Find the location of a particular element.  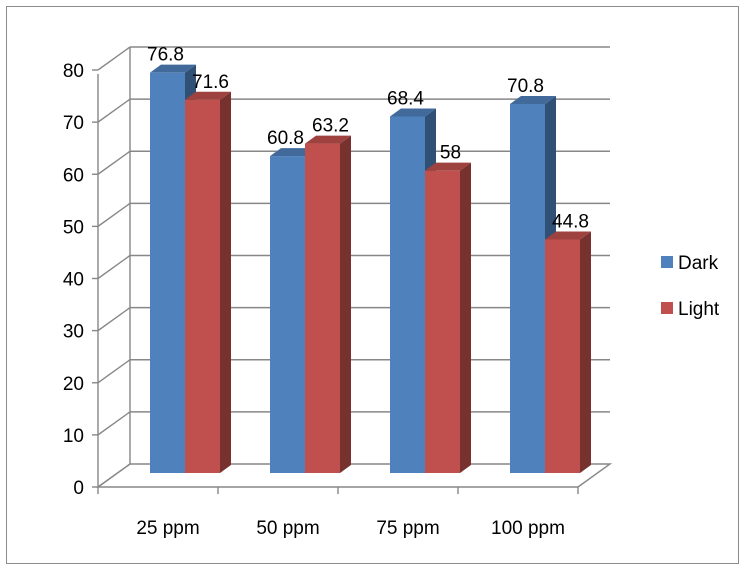

y-tick-labels: 0 10 20 30 40 50 60 70 80 is located at coordinates (73, 280).